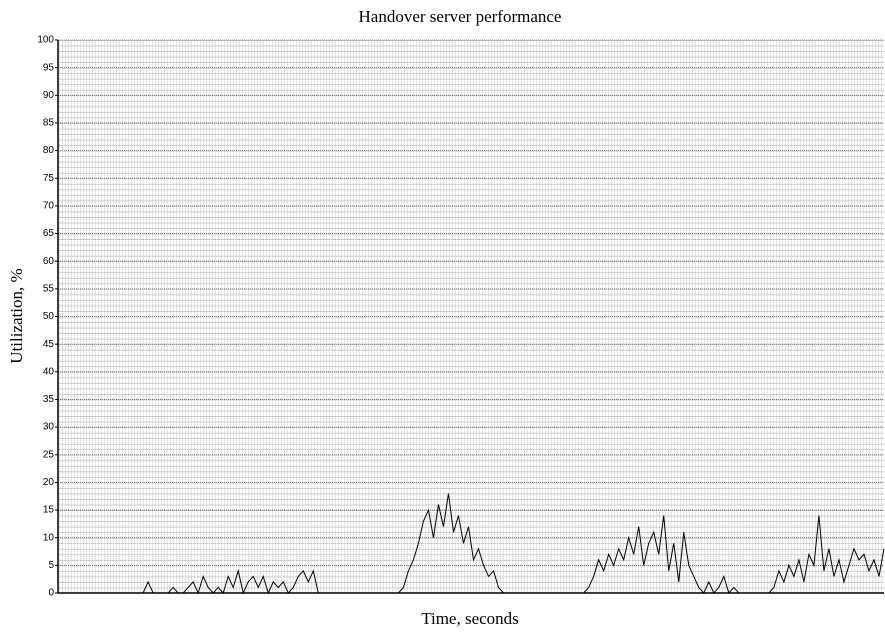  I want to click on y-tick-label: 35, so click(49, 399).